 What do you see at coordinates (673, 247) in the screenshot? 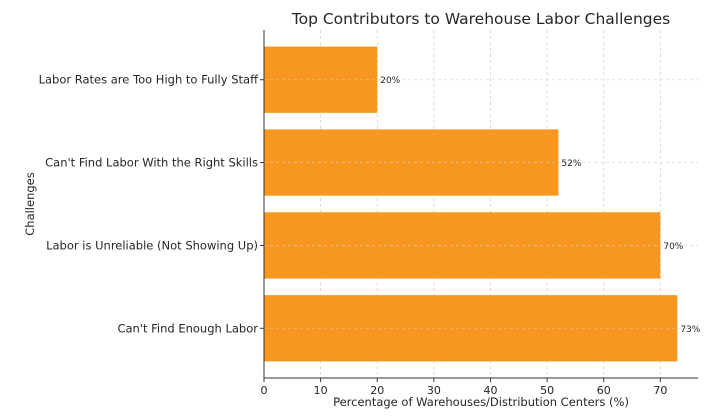
I see `data-label: 70%` at bounding box center [673, 247].